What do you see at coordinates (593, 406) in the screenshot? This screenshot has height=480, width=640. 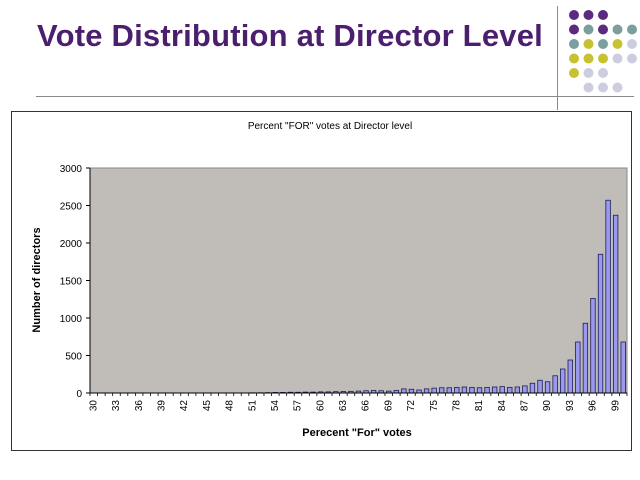 I see `x-tick-label: 96` at bounding box center [593, 406].